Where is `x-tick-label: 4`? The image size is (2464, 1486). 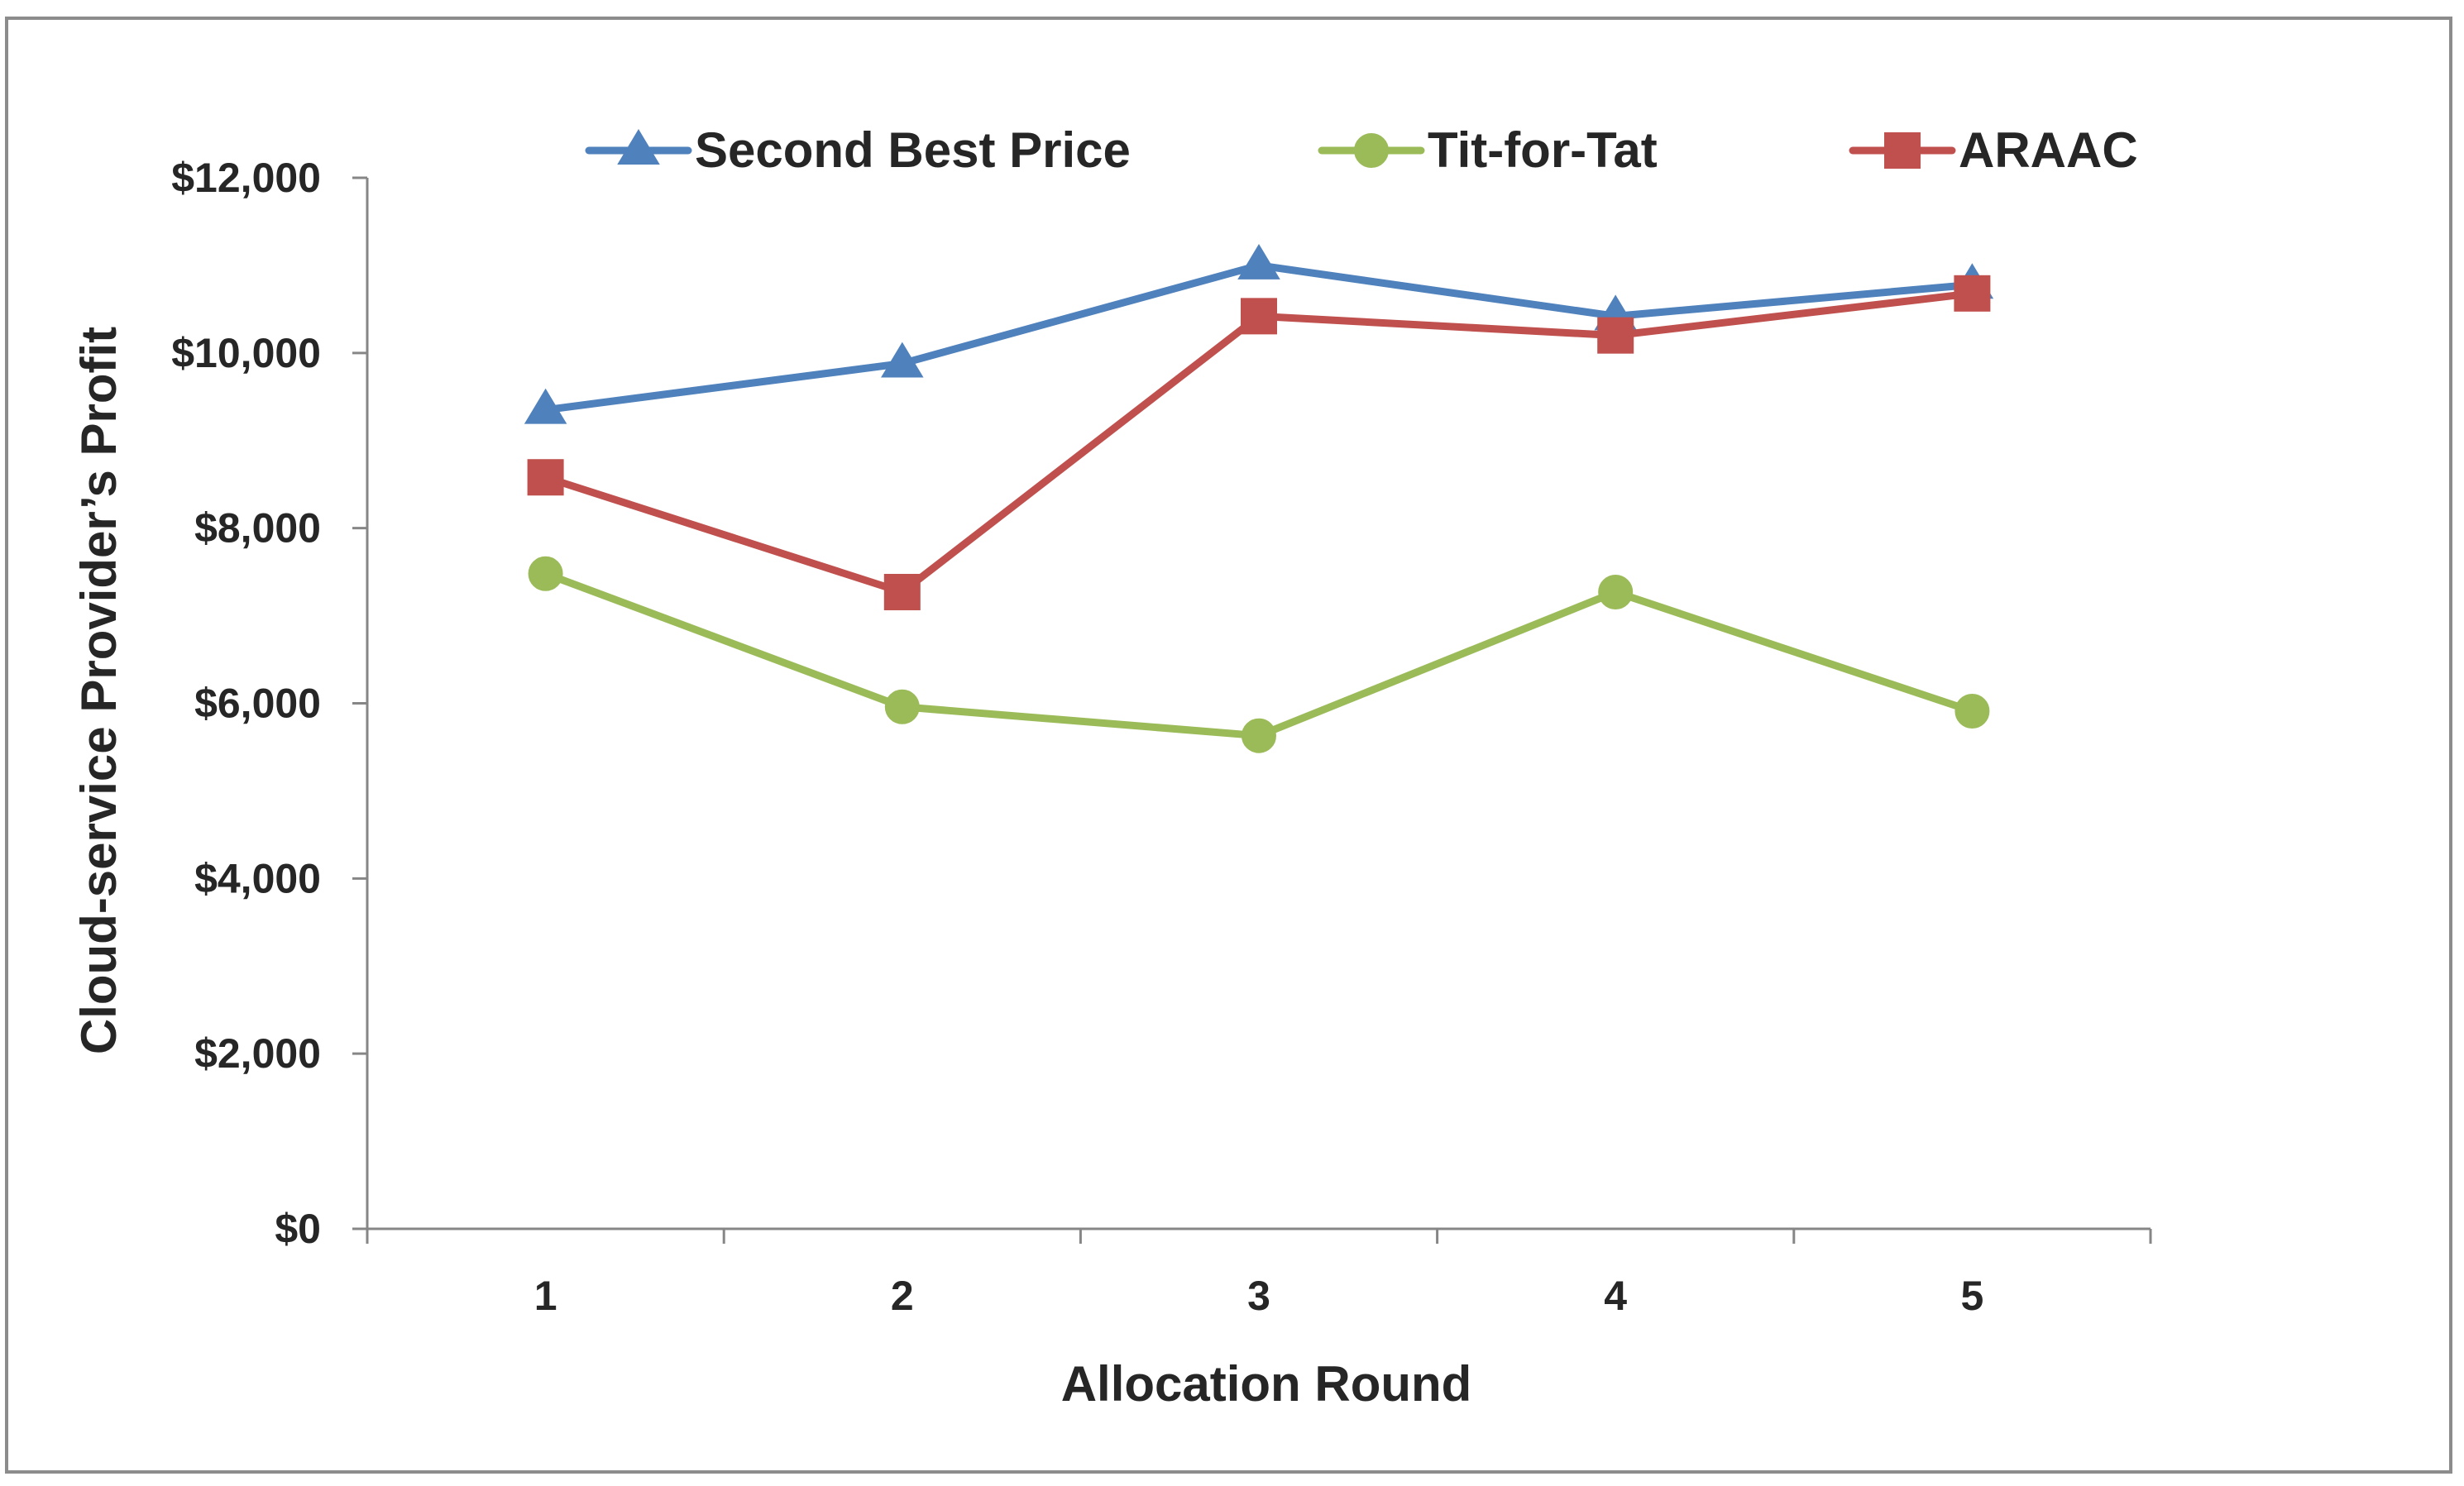
x-tick-label: 4 is located at coordinates (1615, 1296).